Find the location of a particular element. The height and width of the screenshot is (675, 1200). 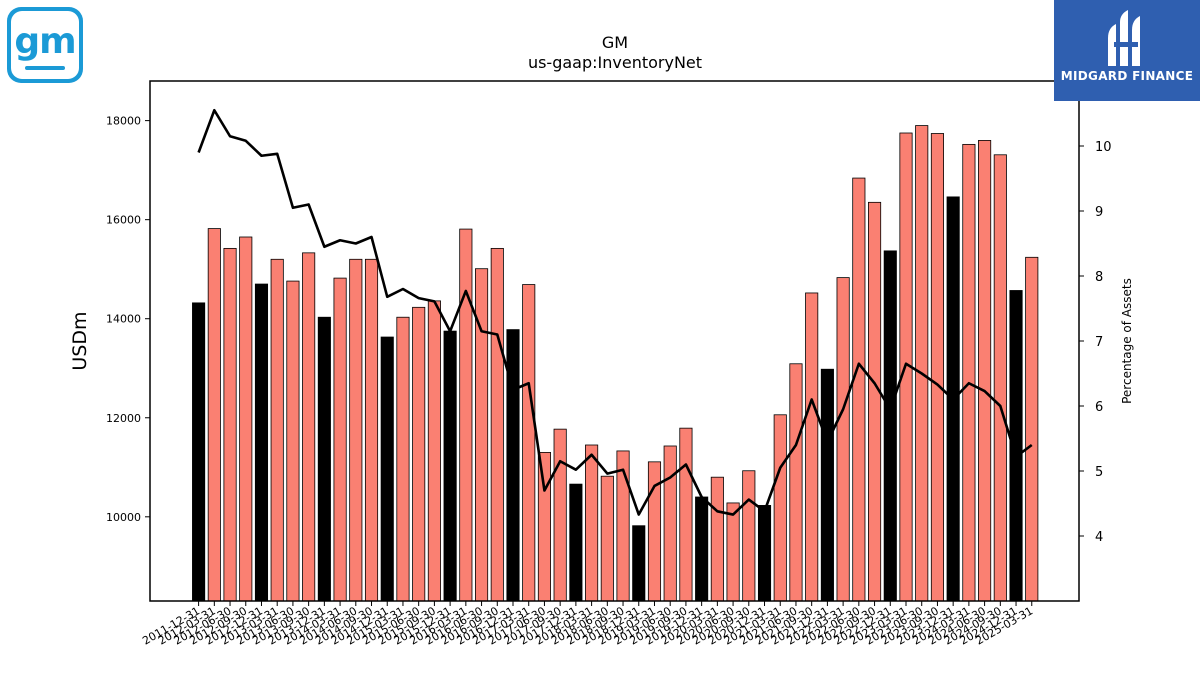

y2-axis-label: Percentage of Assets is located at coordinates (1127, 341).